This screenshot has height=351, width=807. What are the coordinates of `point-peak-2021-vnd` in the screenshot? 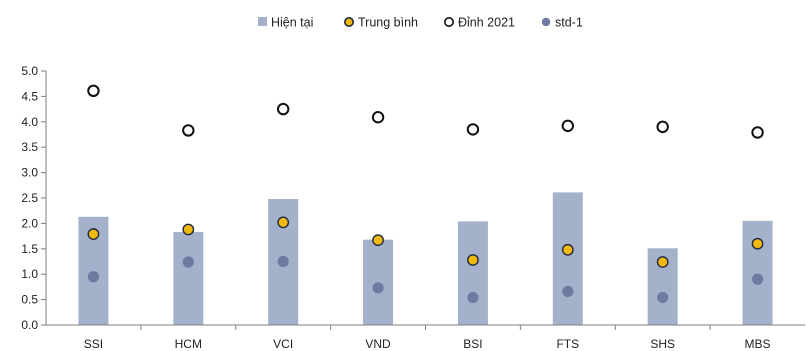 It's located at (378, 117).